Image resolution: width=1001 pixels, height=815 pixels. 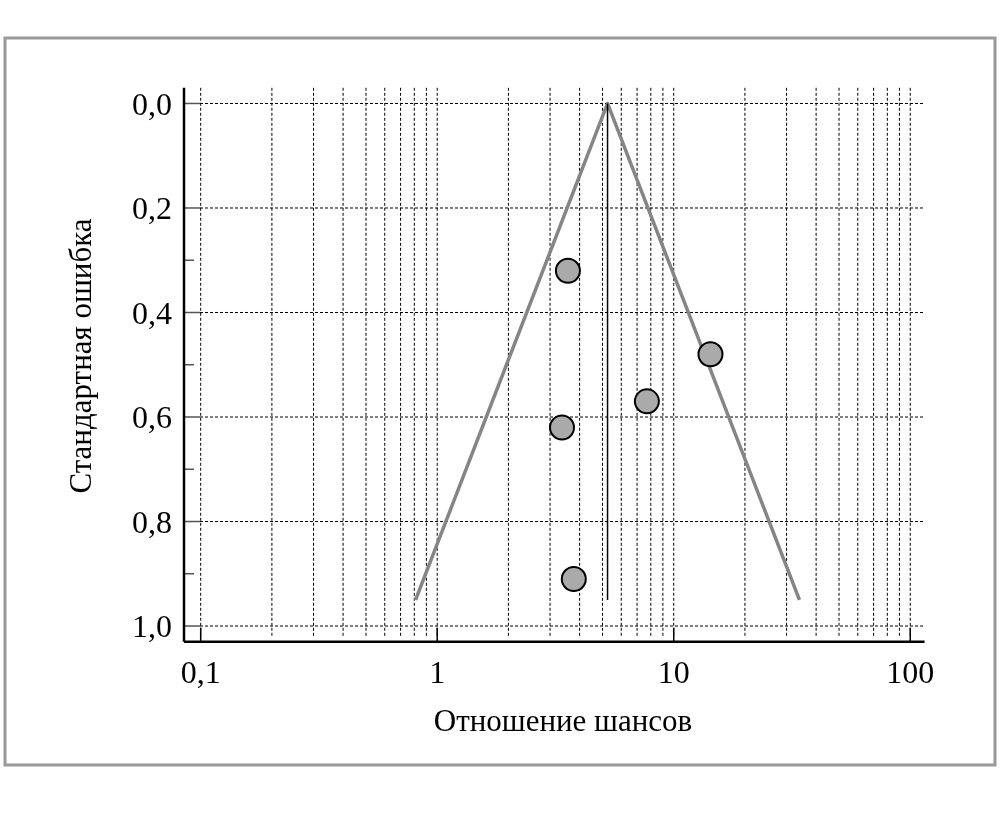 What do you see at coordinates (152, 417) in the screenshot?
I see `y-tick-label: 0,6` at bounding box center [152, 417].